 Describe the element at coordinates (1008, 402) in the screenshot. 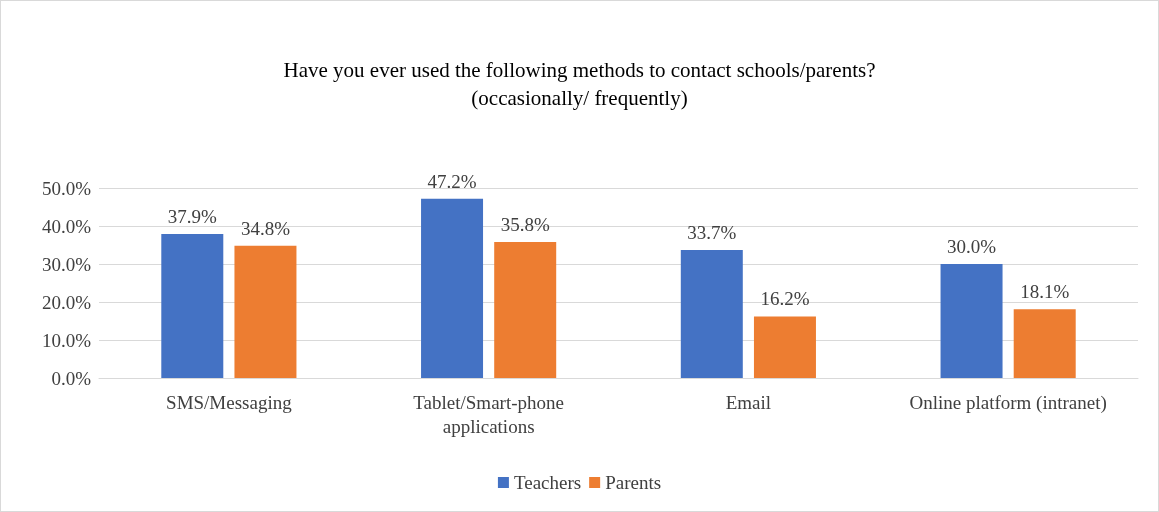

I see `x-tick-label: Online platform (intranet)` at that location.